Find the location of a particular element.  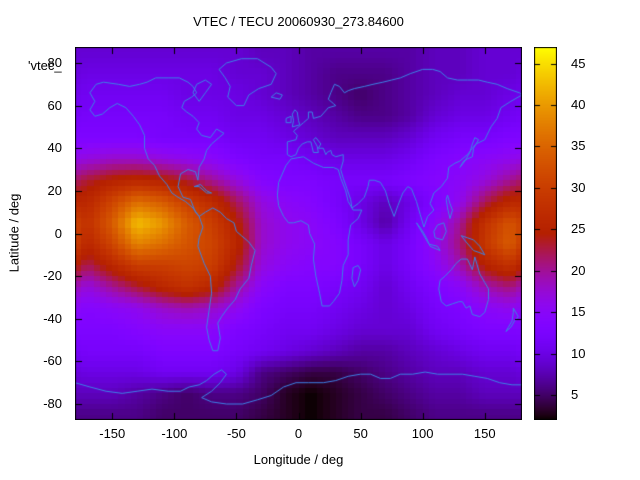

colorbar-tick-label: 30 is located at coordinates (578, 187).